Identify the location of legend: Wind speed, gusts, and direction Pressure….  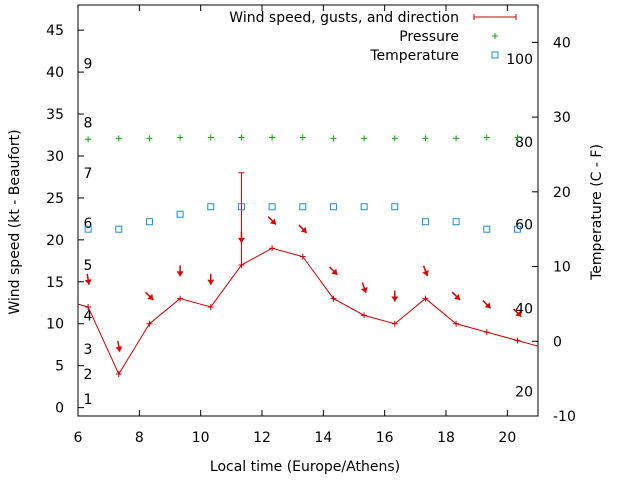
(373, 37).